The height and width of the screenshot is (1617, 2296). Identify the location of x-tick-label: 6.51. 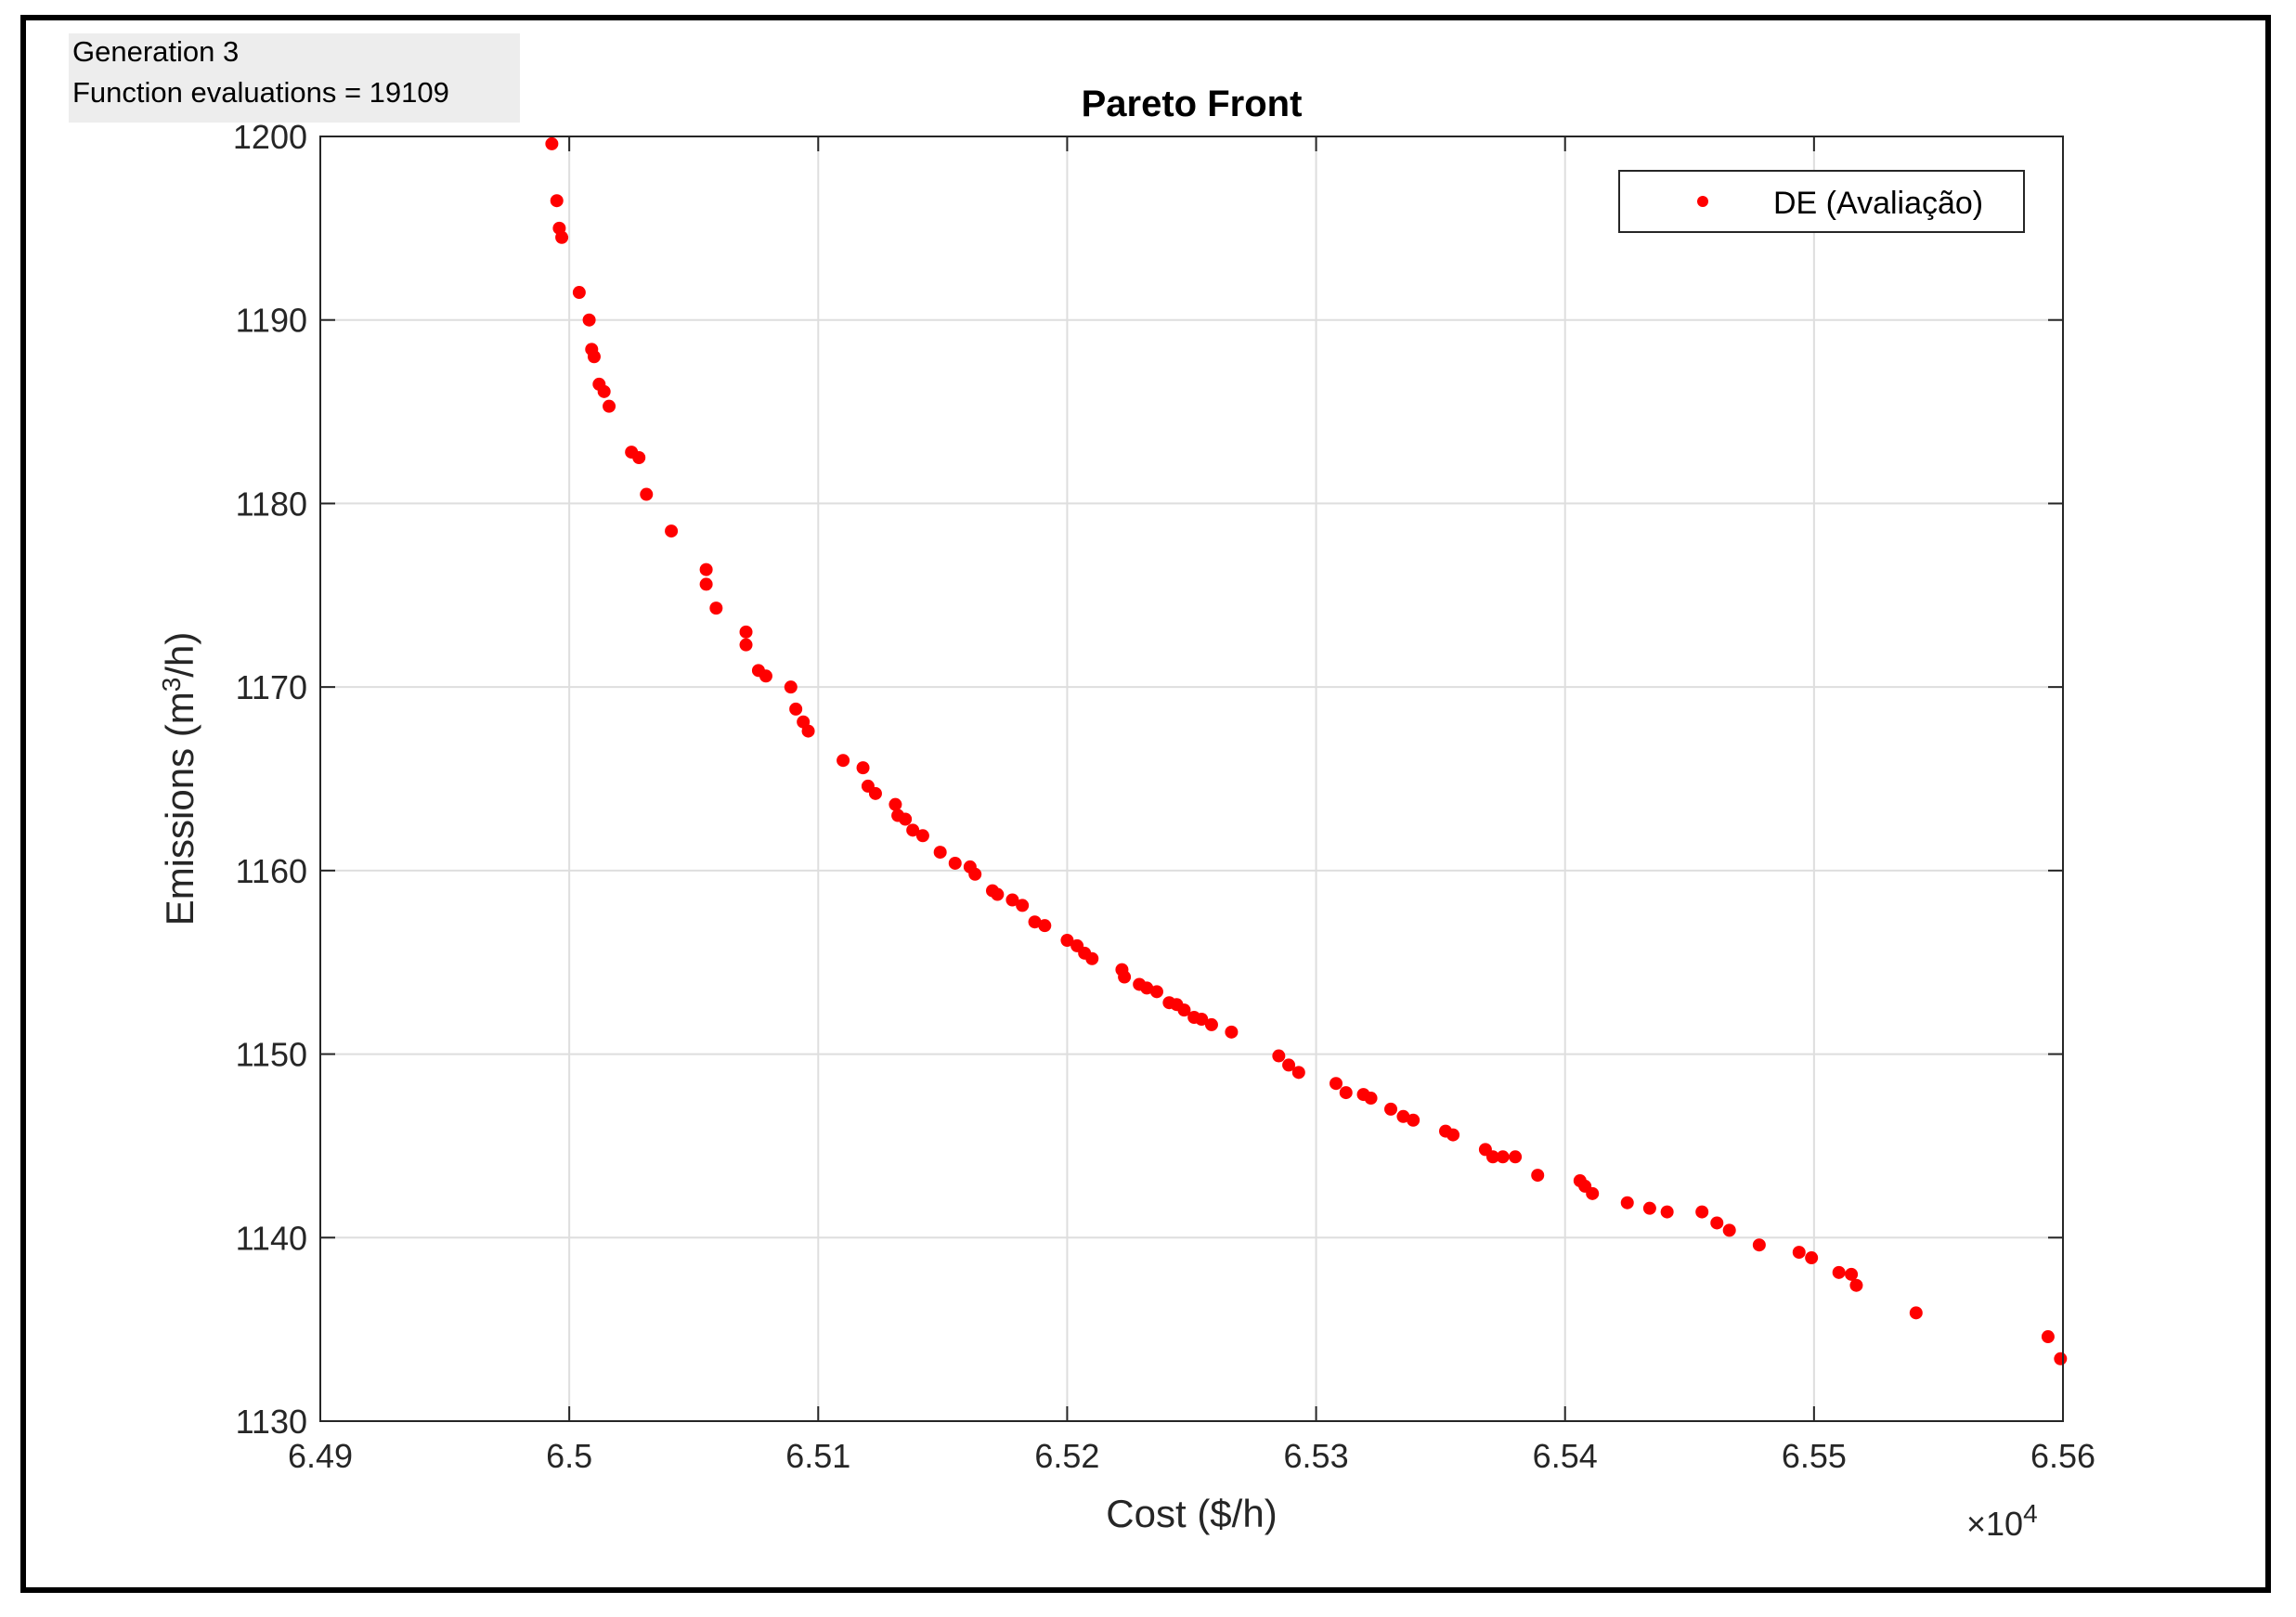
(817, 1456).